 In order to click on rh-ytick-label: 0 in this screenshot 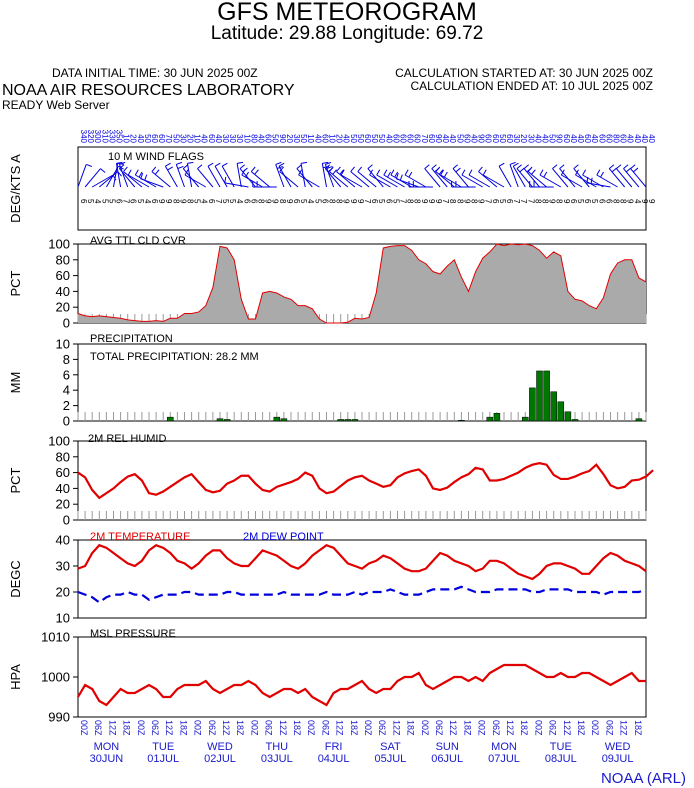, I will do `click(66, 520)`.